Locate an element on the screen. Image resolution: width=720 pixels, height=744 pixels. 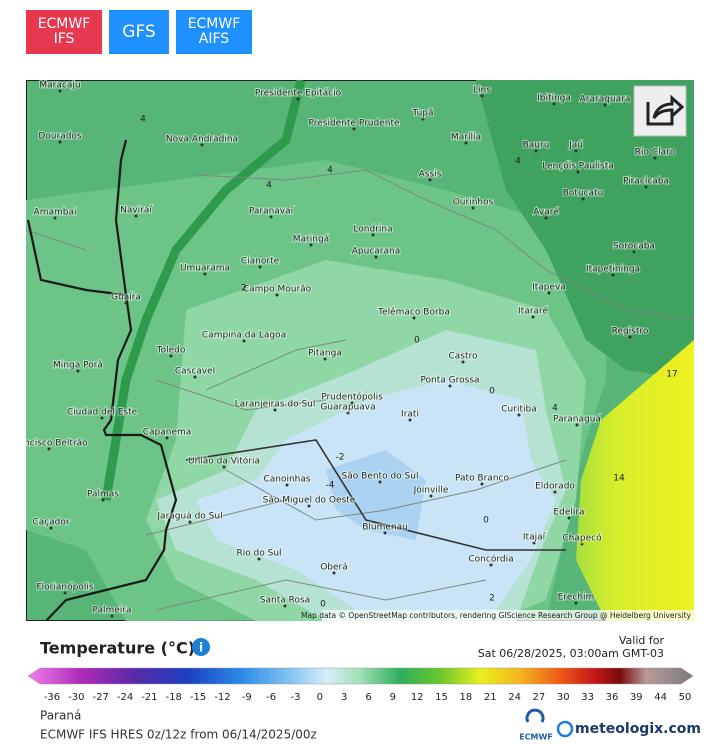
button-label: AIFS is located at coordinates (214, 39).